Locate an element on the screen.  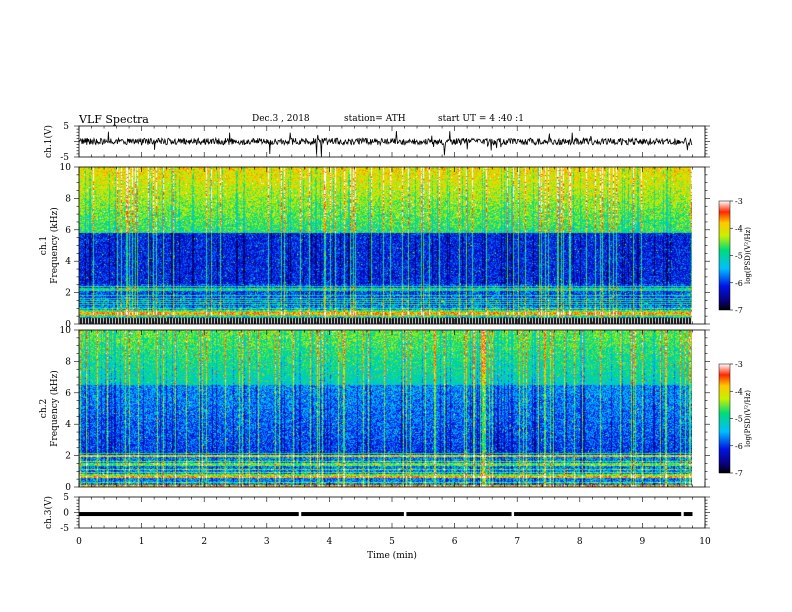
ch2-colorbar-tick-label: -4 is located at coordinates (739, 391).